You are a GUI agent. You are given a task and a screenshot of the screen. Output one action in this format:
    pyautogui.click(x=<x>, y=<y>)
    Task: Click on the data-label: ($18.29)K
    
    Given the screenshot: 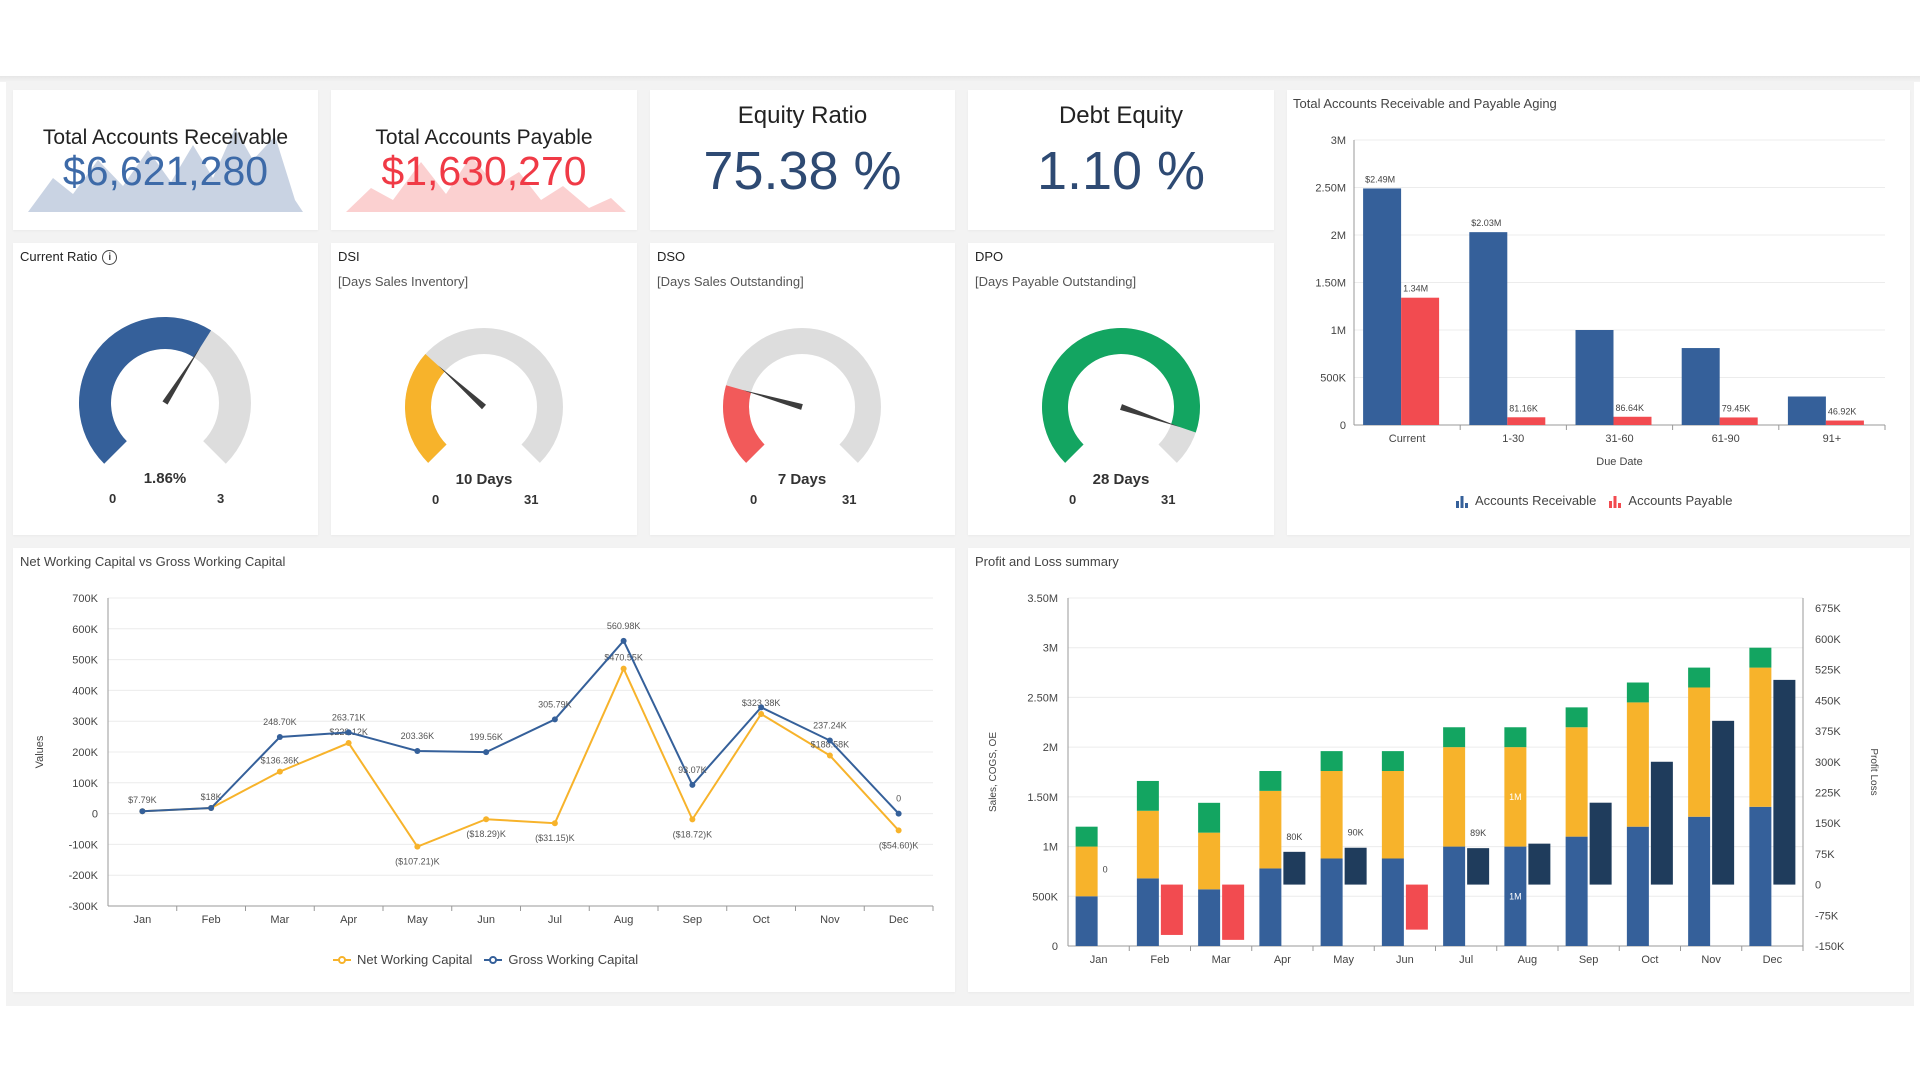 What is the action you would take?
    pyautogui.click(x=486, y=834)
    